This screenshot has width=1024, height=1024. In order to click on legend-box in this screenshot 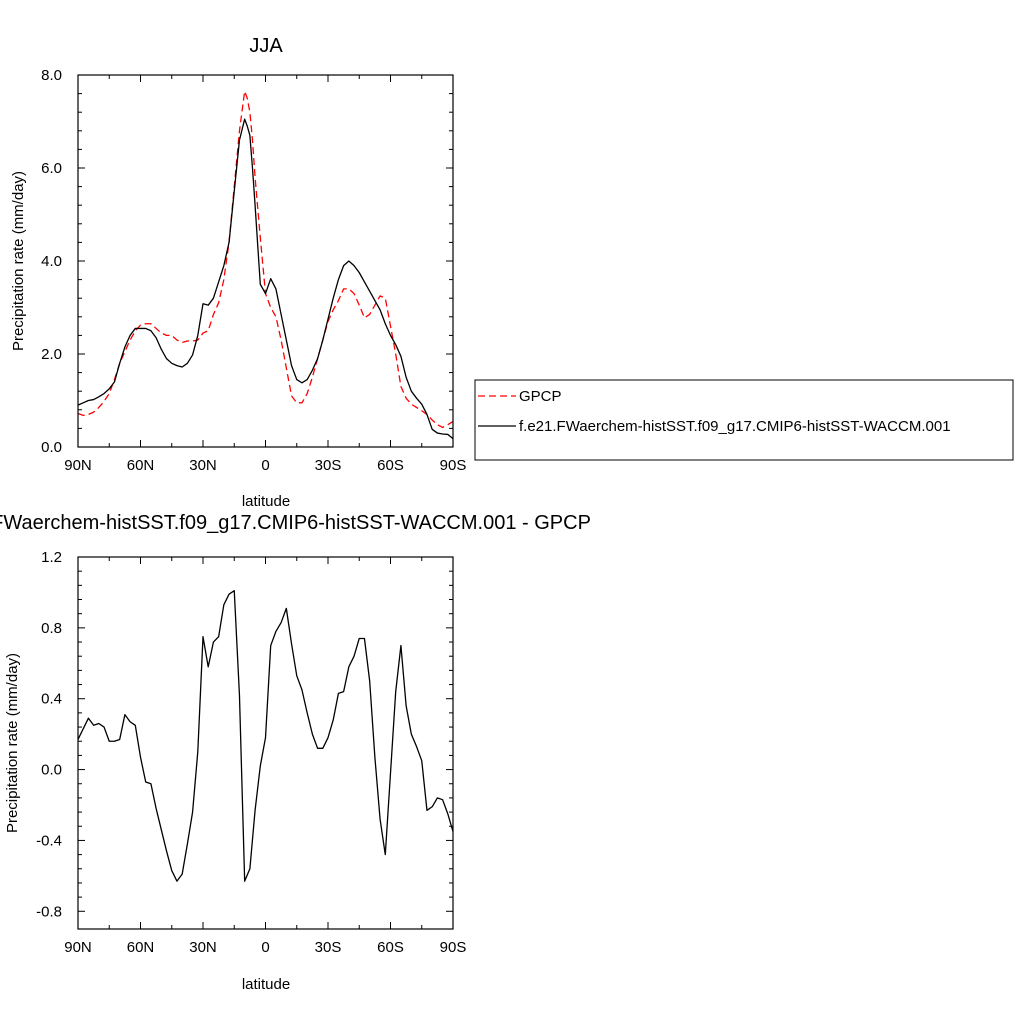, I will do `click(744, 420)`.